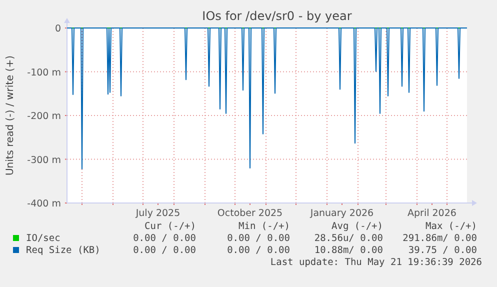 The image size is (497, 287). What do you see at coordinates (44, 72) in the screenshot?
I see `y-tick-label: -100 m` at bounding box center [44, 72].